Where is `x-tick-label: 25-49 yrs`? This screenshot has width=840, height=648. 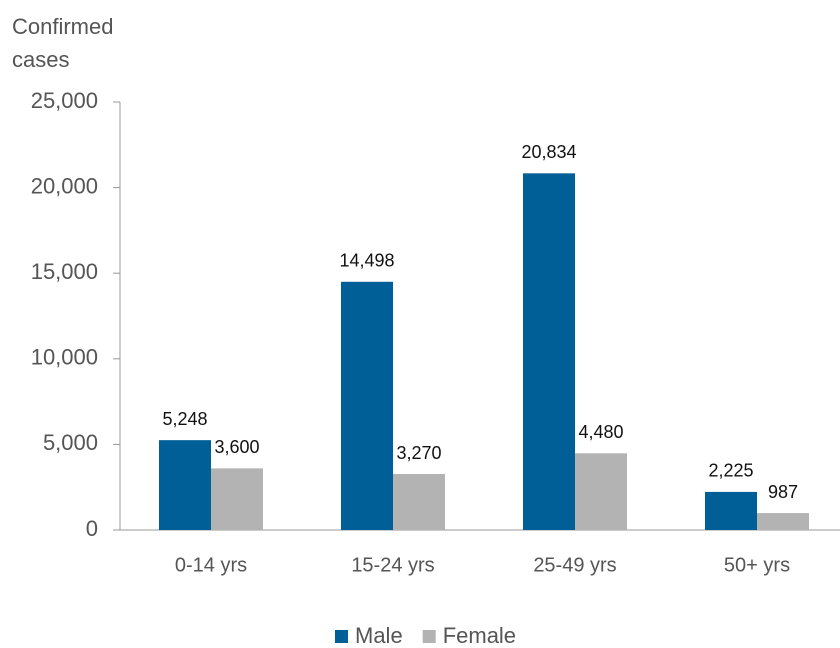 x-tick-label: 25-49 yrs is located at coordinates (574, 565).